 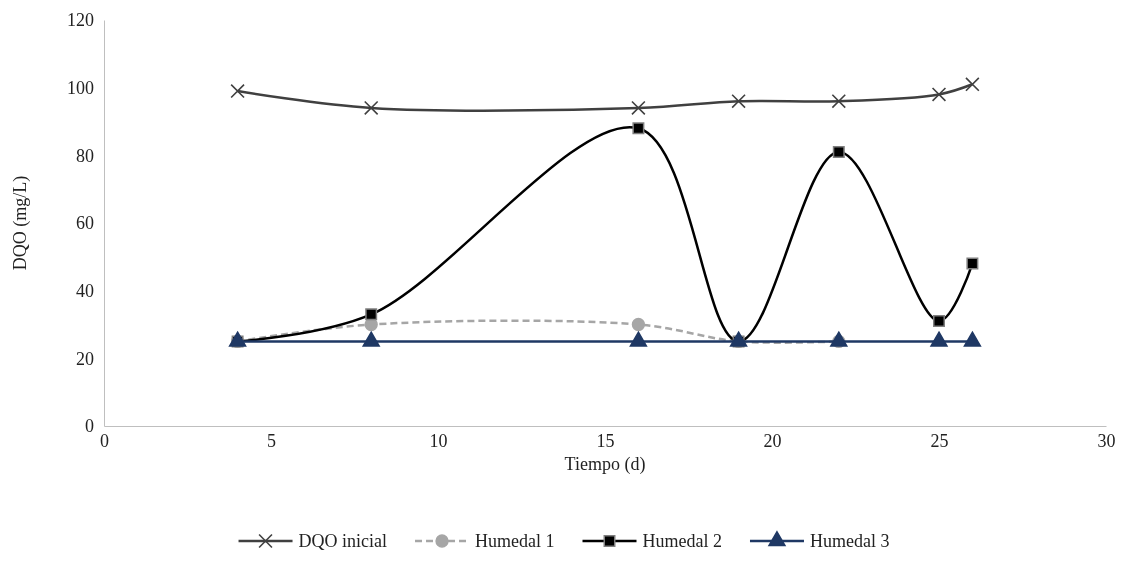 I want to click on x-tick-label: 10, so click(x=438, y=440).